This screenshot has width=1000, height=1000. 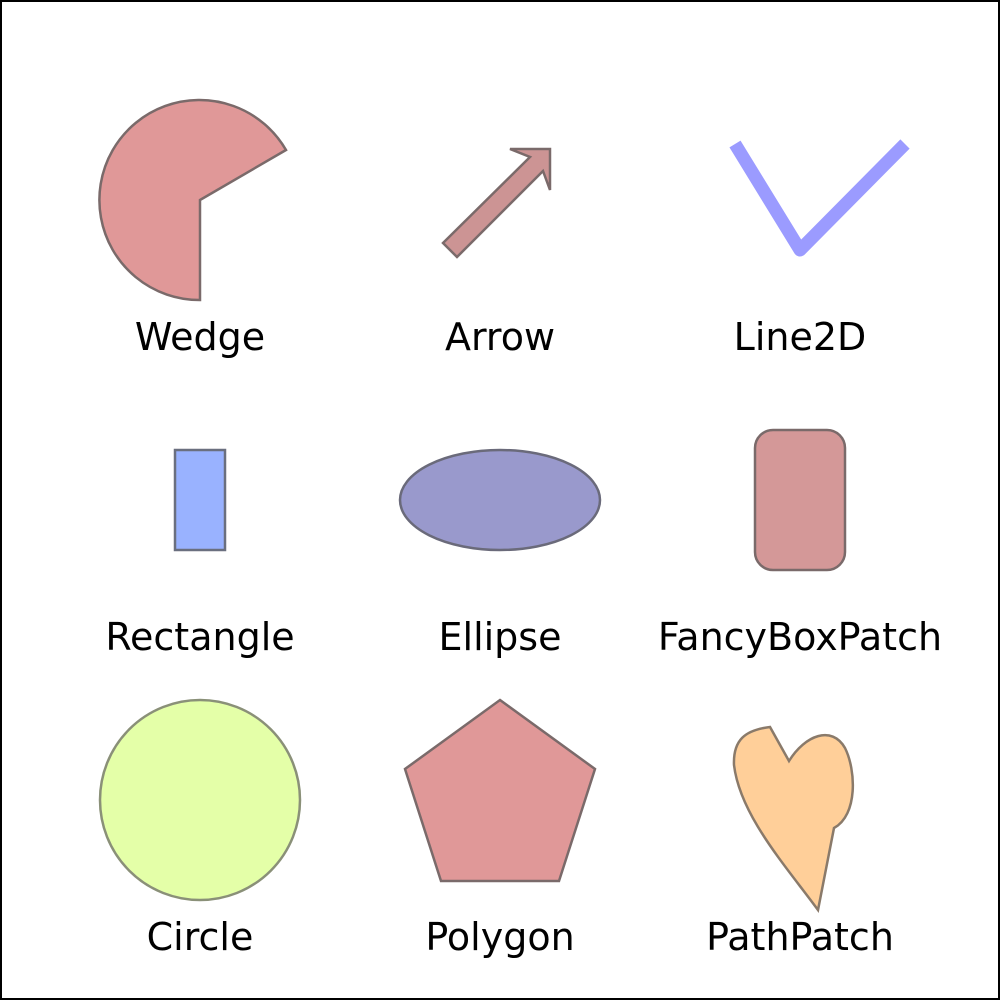 I want to click on fancyboxpatch-shape, so click(x=800, y=500).